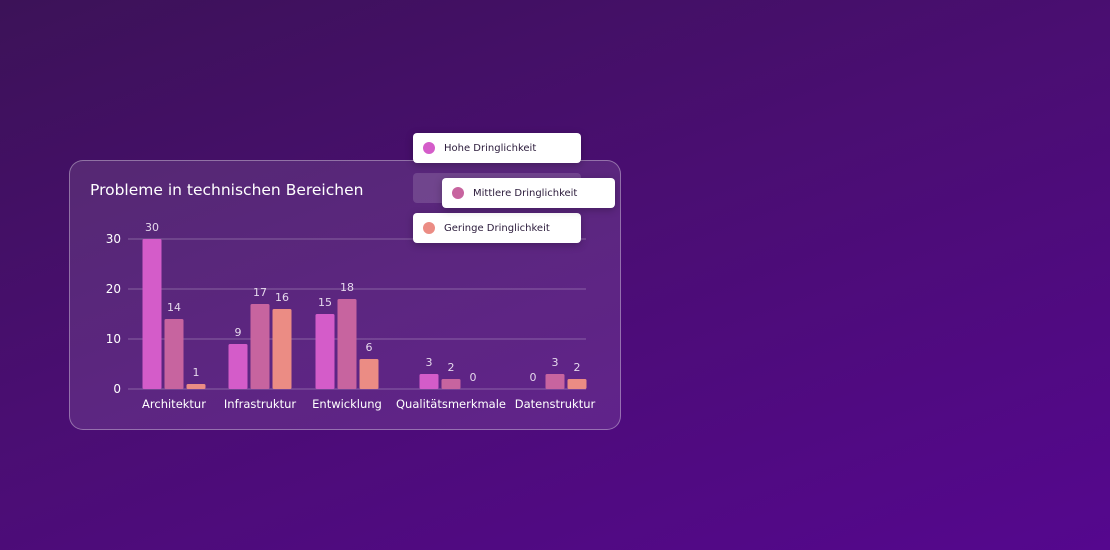  I want to click on data-label-infrastruktur-s2: 16, so click(282, 297).